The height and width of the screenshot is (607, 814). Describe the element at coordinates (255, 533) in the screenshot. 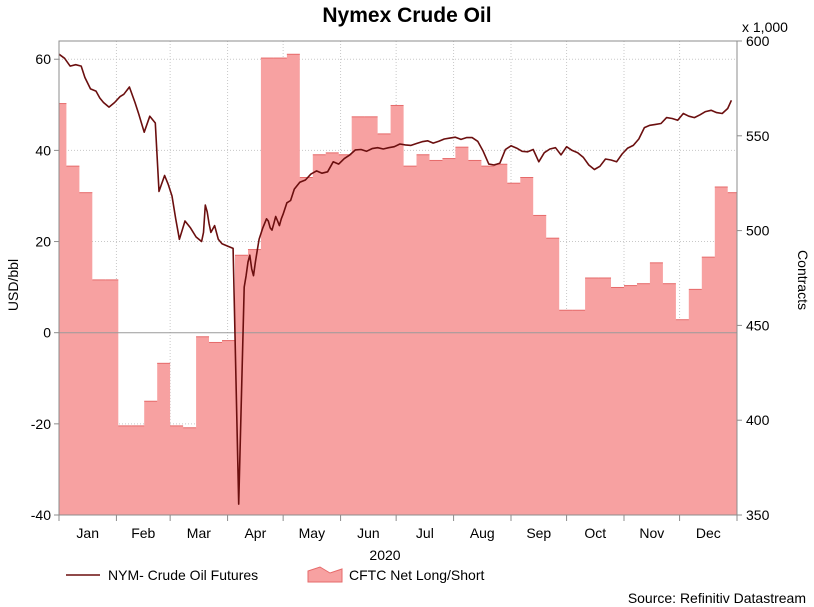

I see `month-label: Apr` at that location.